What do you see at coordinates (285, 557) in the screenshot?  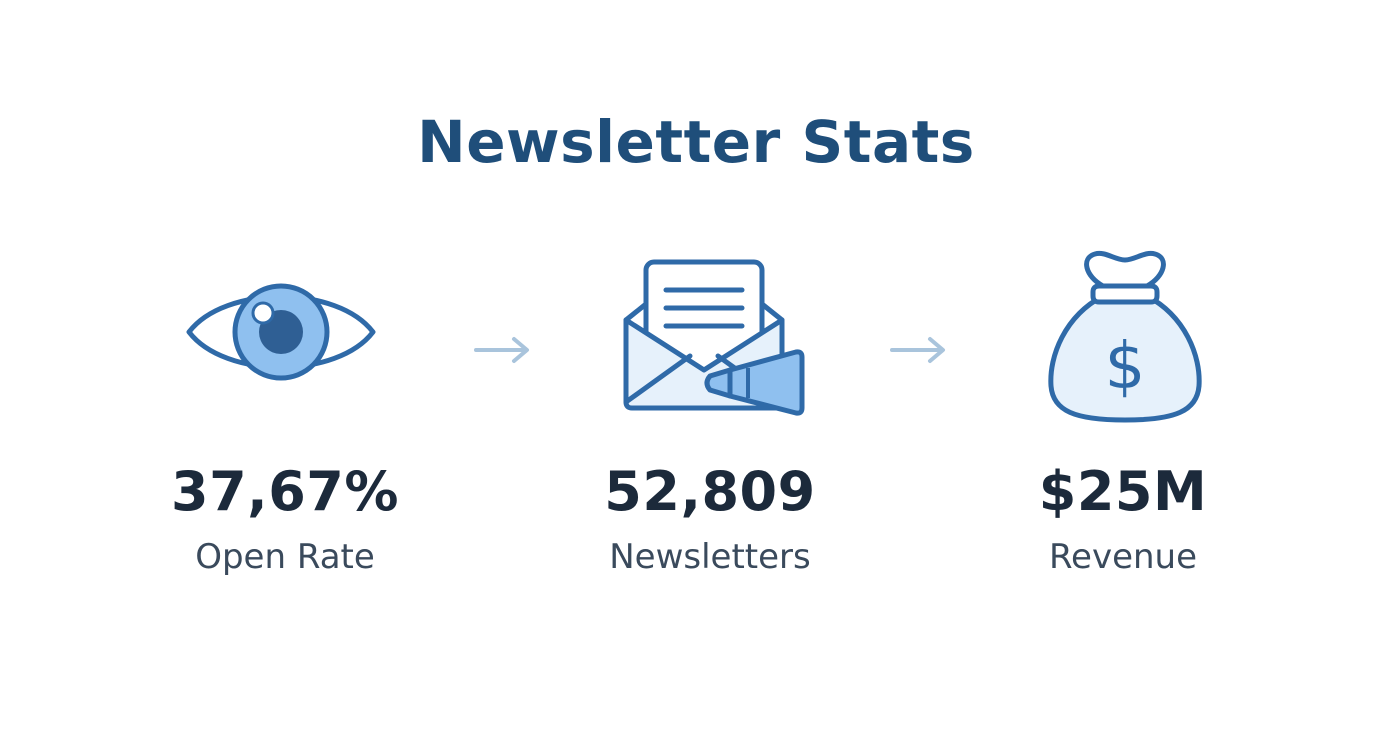 I see `stat-label: Open Rate` at bounding box center [285, 557].